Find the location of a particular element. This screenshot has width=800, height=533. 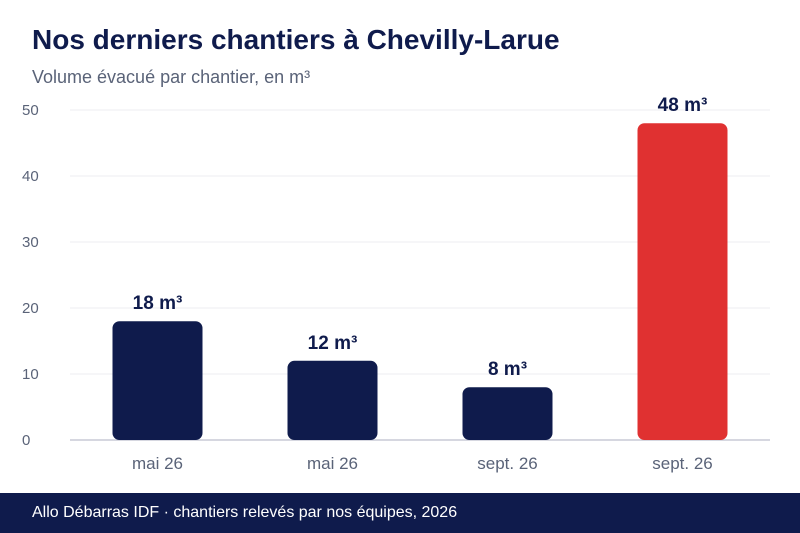

y-tick-label: 10 is located at coordinates (30, 374).